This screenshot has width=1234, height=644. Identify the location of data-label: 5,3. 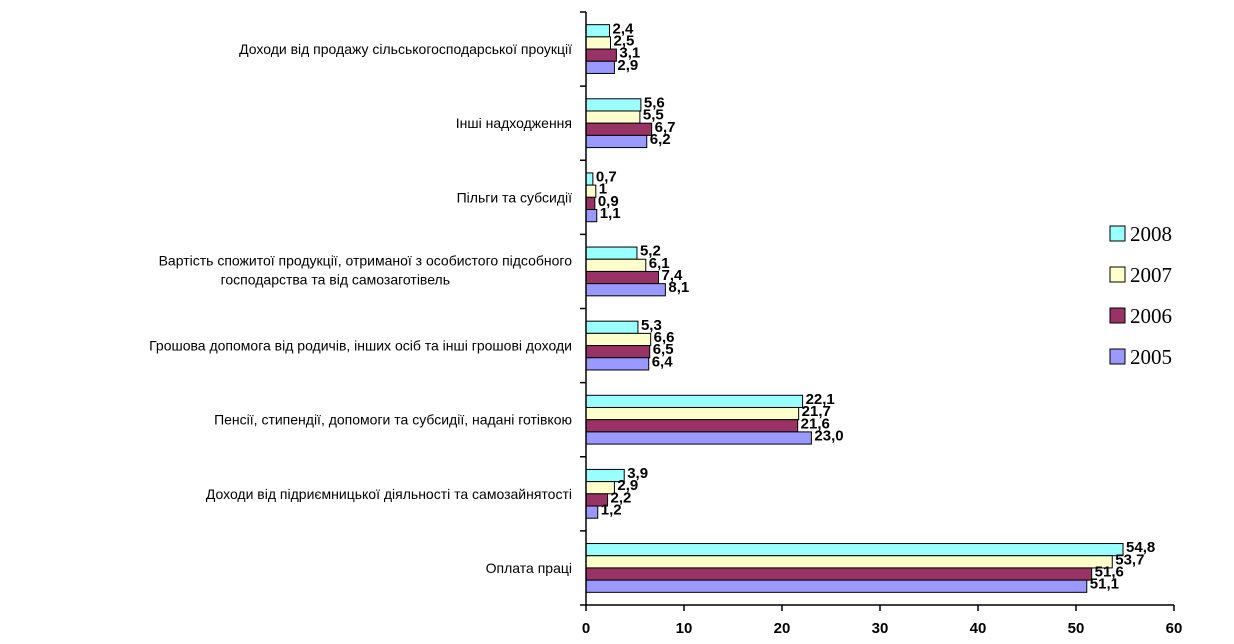
(651, 325).